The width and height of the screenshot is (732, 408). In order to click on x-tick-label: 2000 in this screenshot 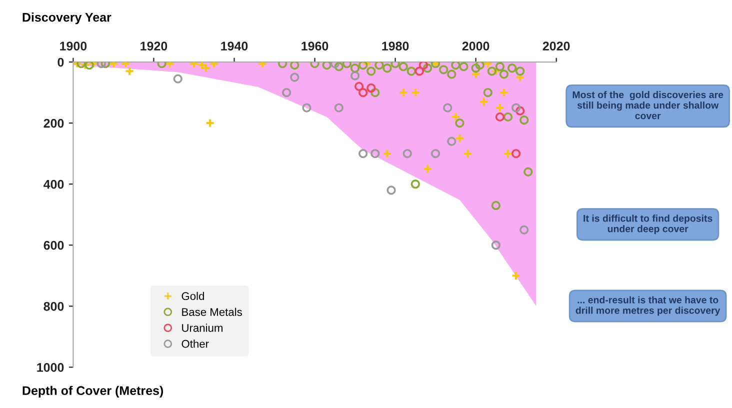, I will do `click(476, 46)`.